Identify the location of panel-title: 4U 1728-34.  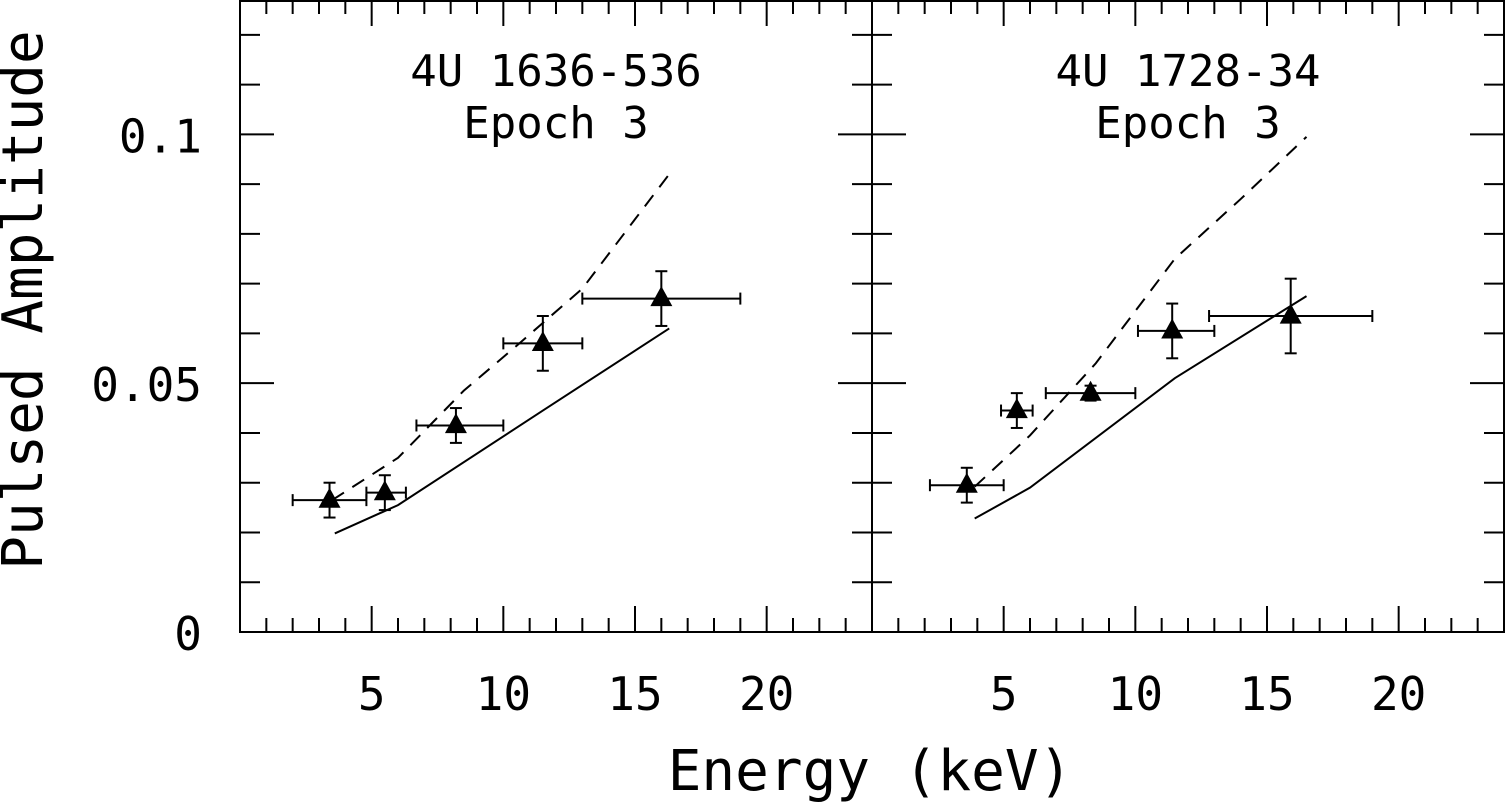
(1188, 71).